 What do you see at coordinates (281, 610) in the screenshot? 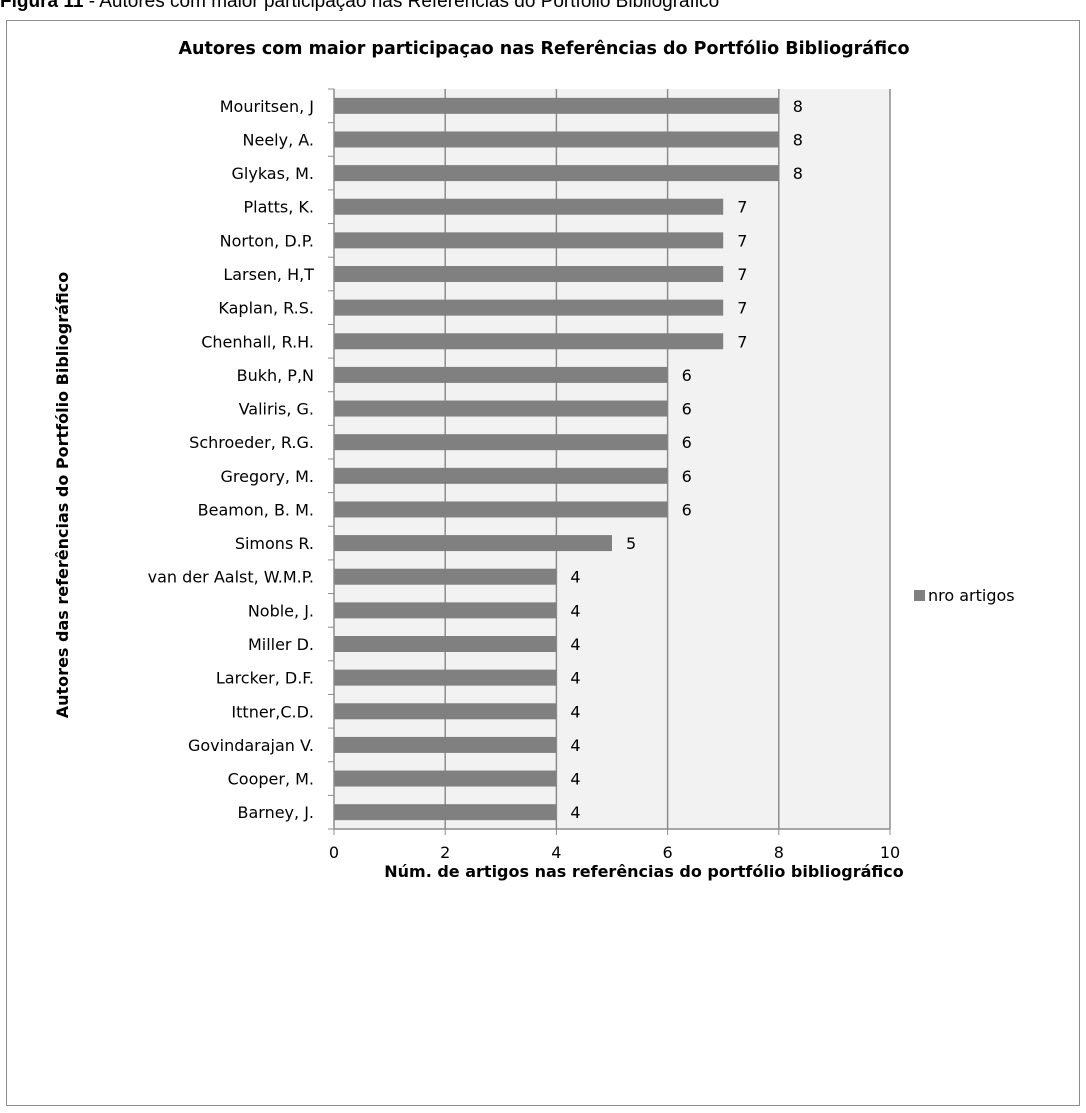
I see `category-label: Noble, J.` at bounding box center [281, 610].